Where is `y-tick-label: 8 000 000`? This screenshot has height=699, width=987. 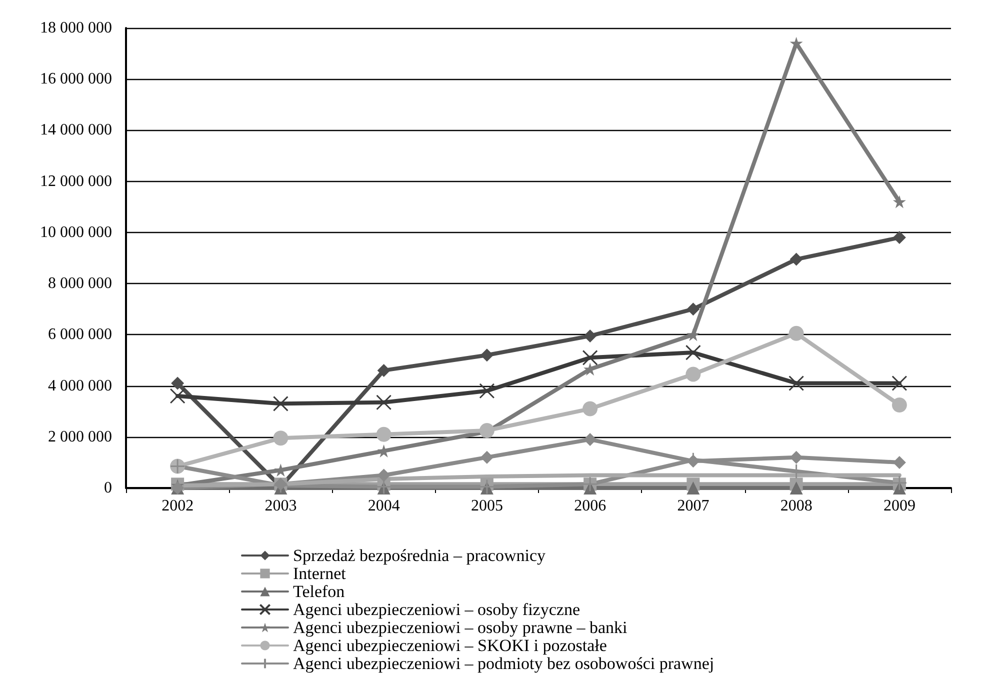
y-tick-label: 8 000 000 is located at coordinates (80, 283).